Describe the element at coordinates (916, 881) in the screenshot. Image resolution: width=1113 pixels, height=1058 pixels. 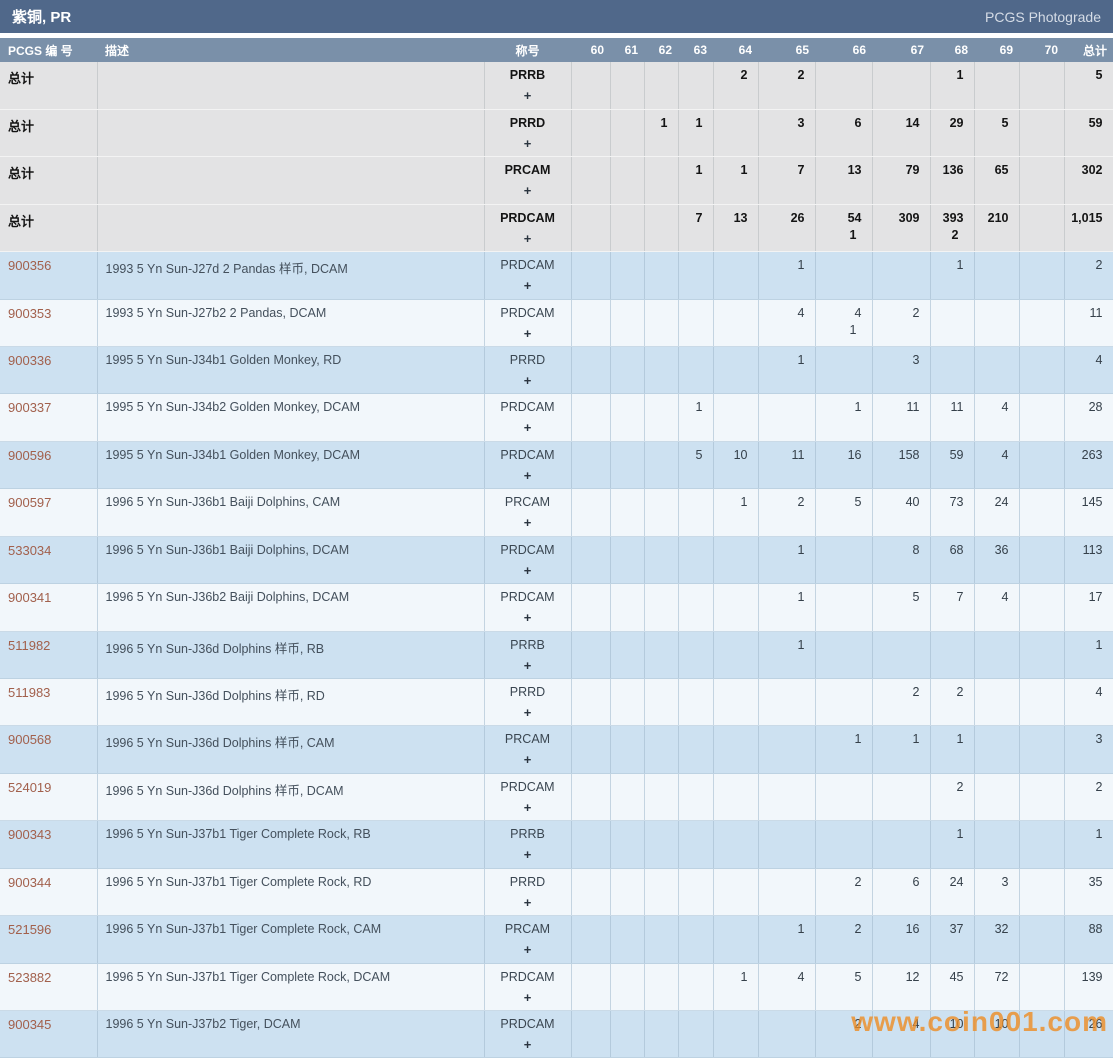
I see `grade-count: 6` at that location.